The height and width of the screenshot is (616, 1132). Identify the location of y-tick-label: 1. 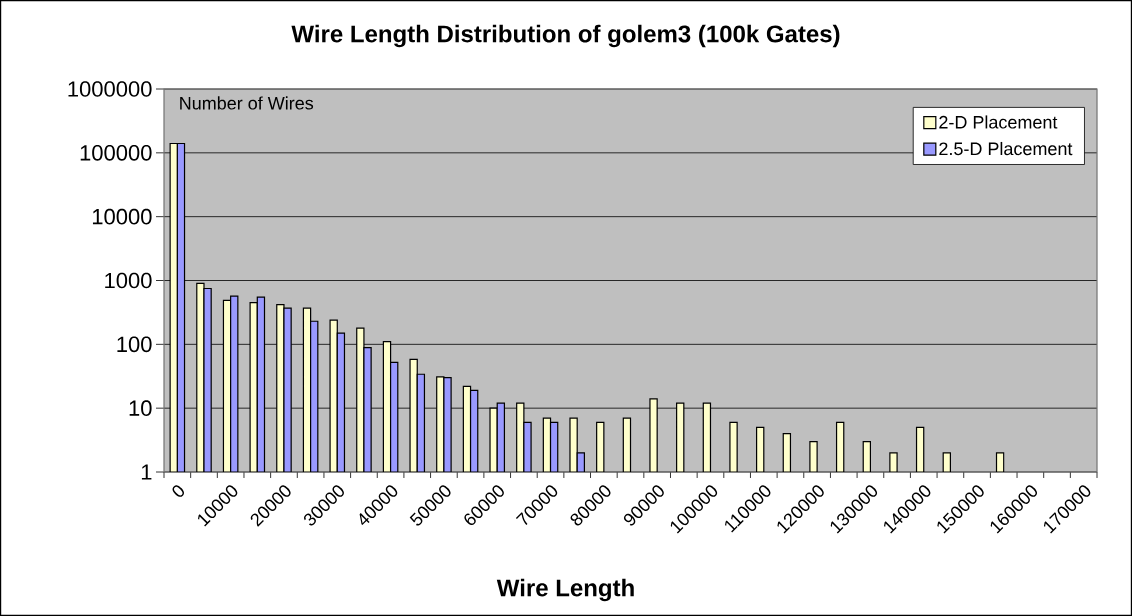
(146, 472).